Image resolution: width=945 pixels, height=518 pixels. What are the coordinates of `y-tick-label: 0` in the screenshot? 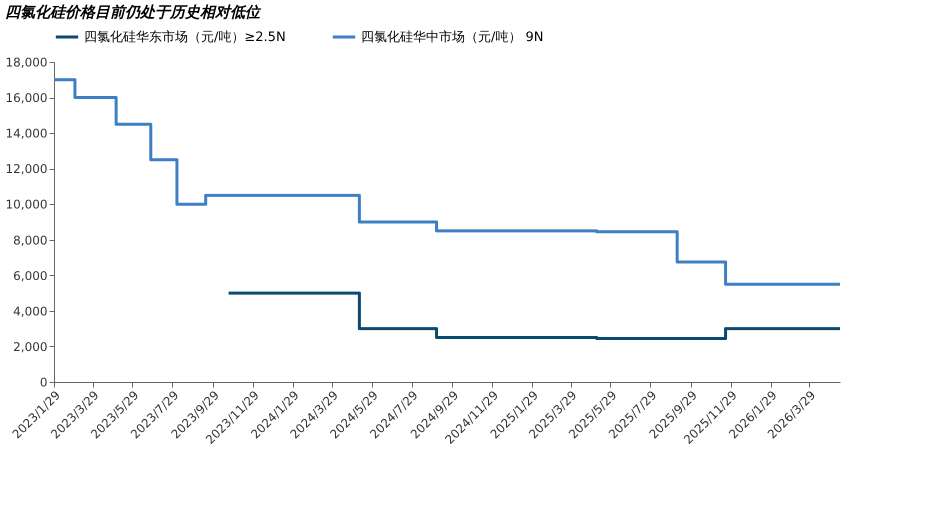 It's located at (44, 383).